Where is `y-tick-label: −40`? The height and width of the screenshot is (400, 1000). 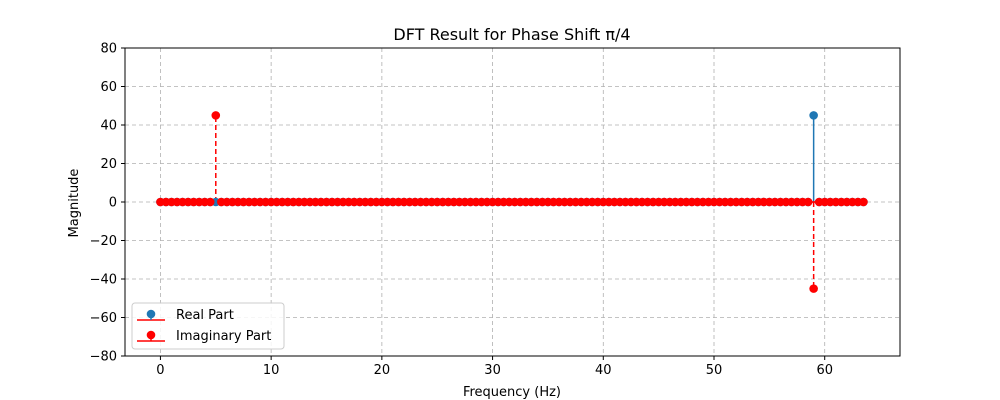 y-tick-label: −40 is located at coordinates (103, 280).